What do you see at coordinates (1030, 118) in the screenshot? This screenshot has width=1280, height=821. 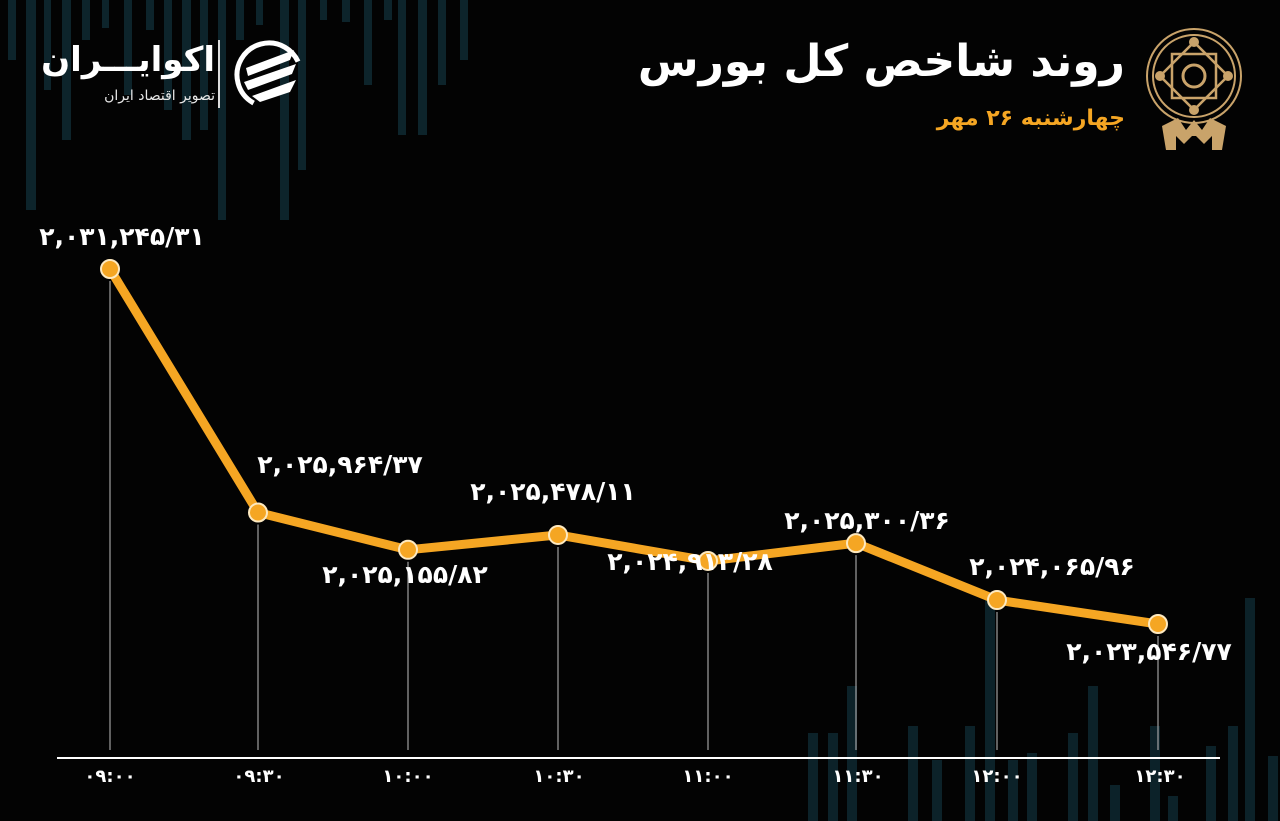 I see `date-subtitle: چهارشنبه ۲۶ مهر` at bounding box center [1030, 118].